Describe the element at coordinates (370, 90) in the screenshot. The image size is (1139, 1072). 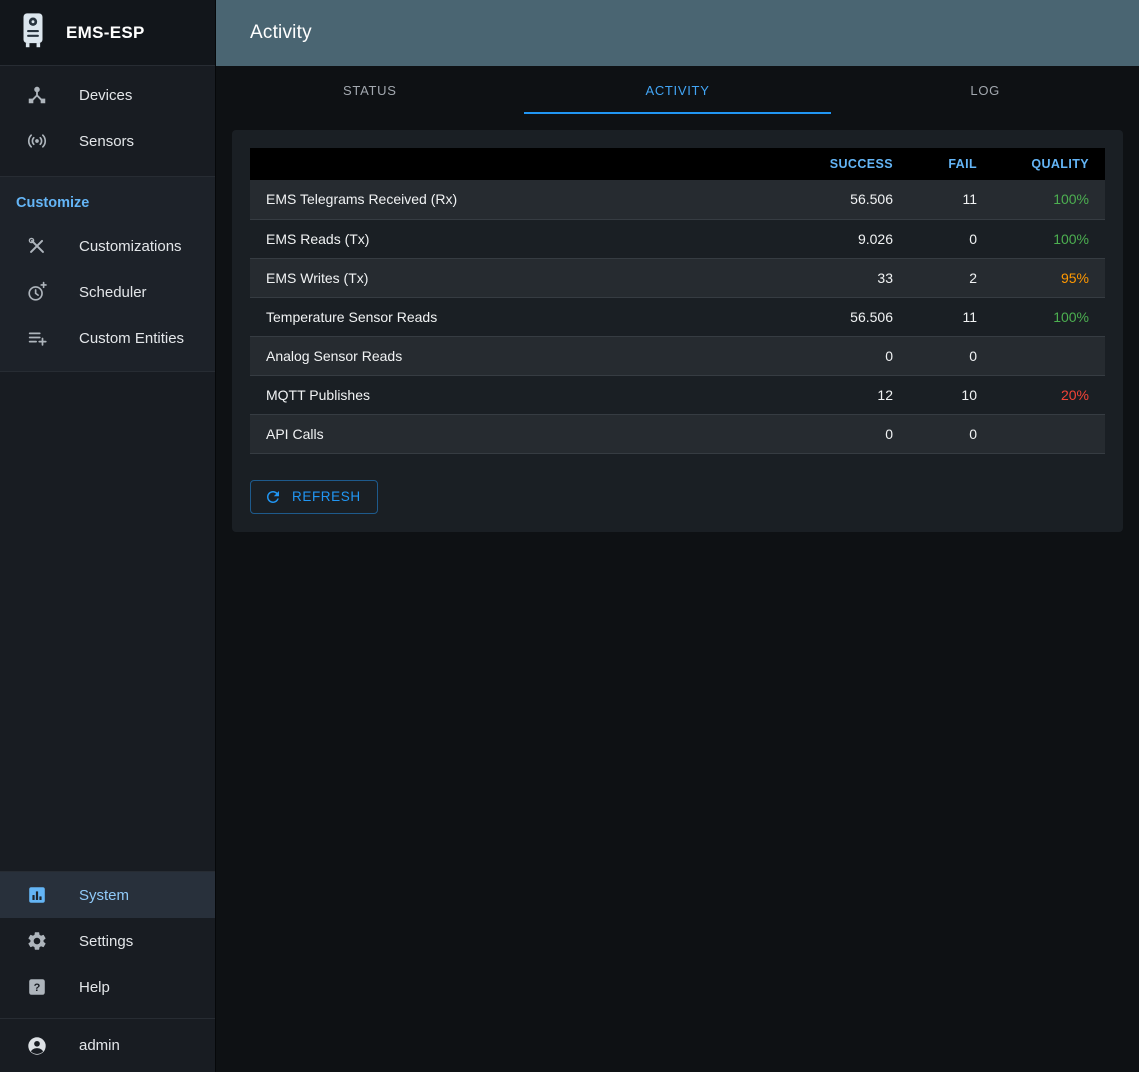
I see `tab-status: STATUS` at that location.